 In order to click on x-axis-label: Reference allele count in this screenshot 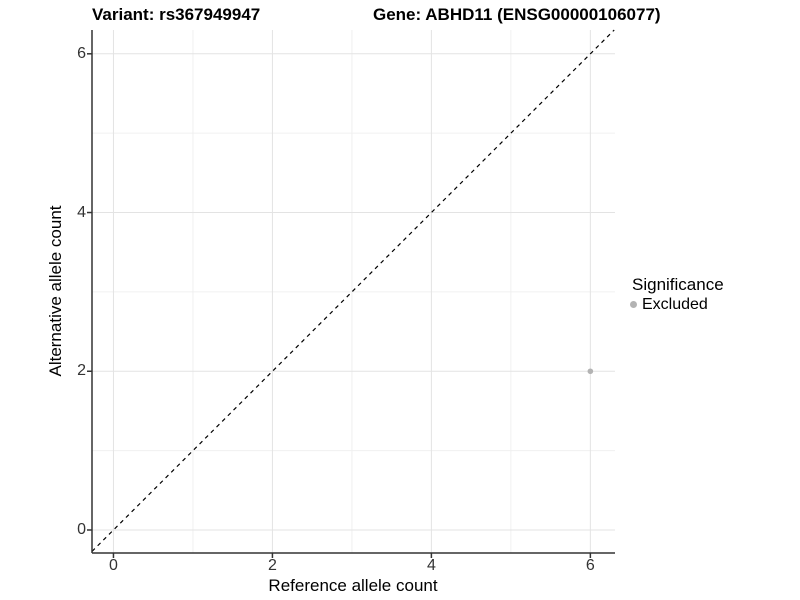, I will do `click(353, 585)`.